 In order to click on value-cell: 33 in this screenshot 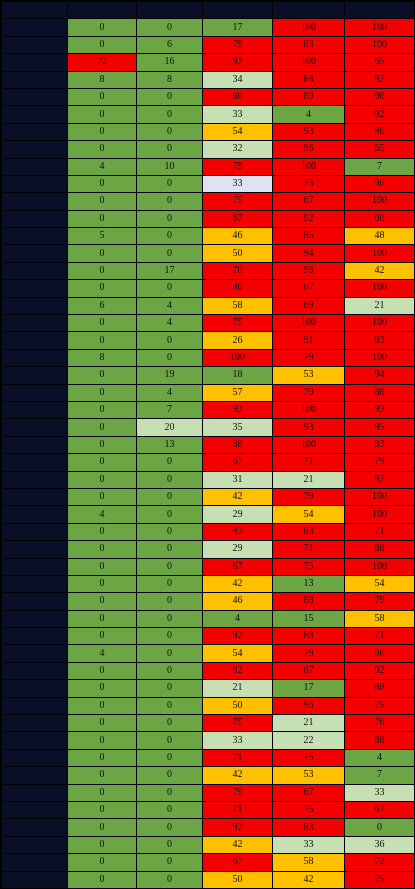, I will do `click(379, 792)`.